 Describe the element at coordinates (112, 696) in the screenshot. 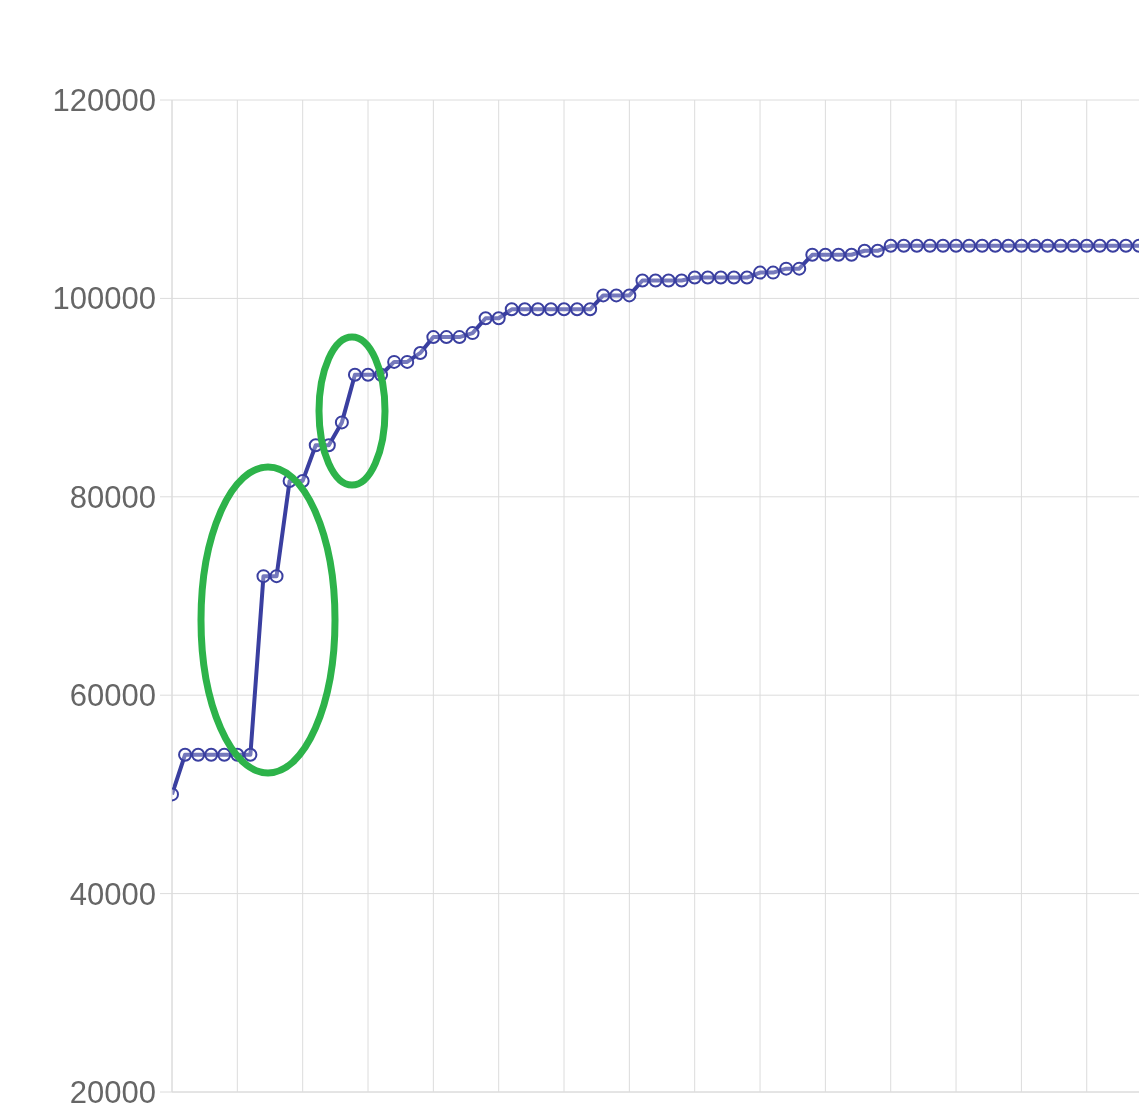

I see `y-tick-label: 60000` at that location.